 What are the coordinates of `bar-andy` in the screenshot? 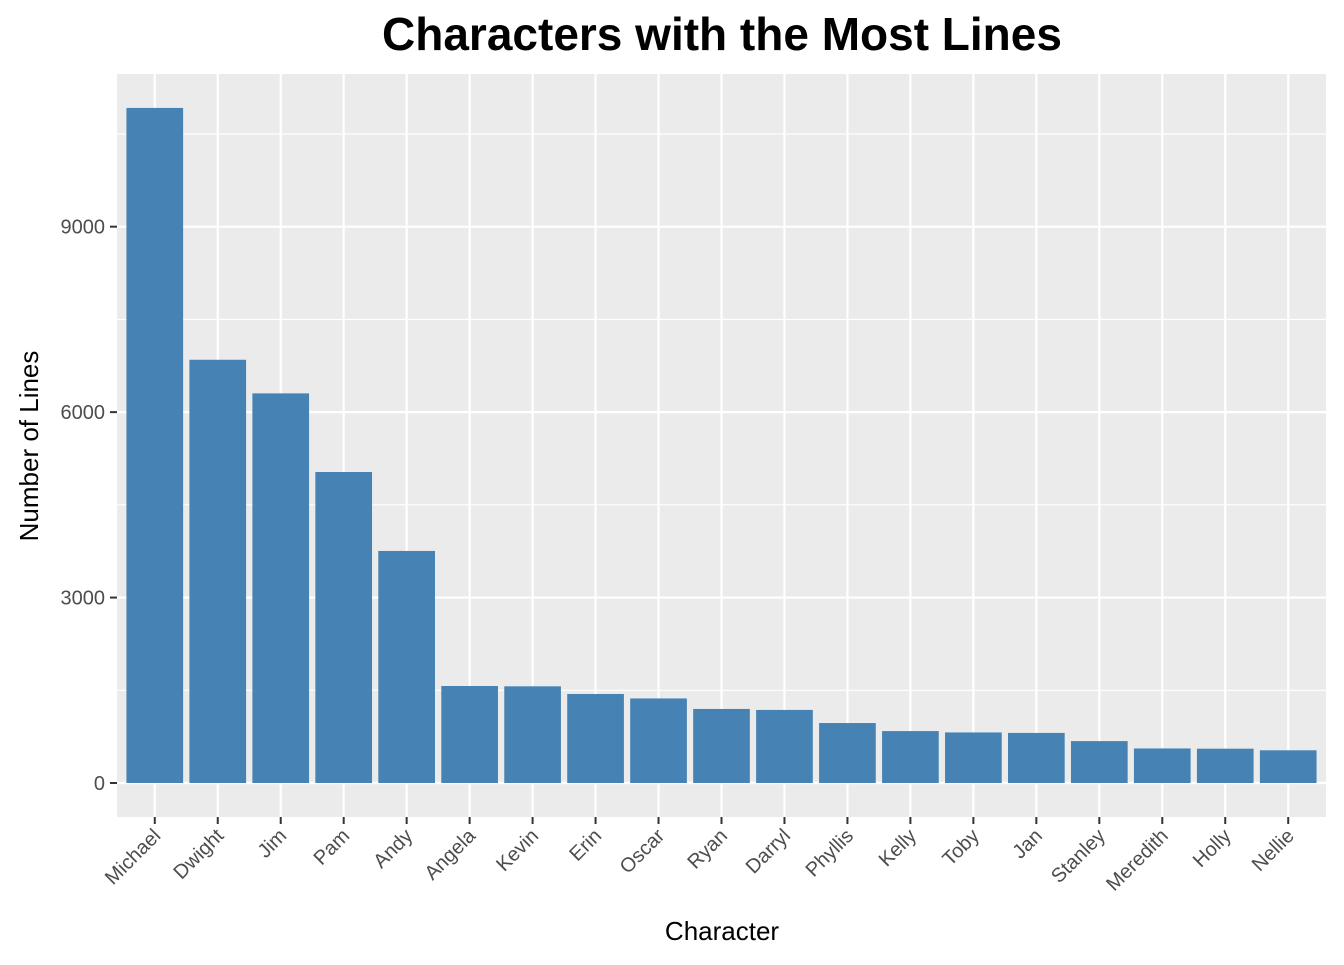 It's located at (406, 667).